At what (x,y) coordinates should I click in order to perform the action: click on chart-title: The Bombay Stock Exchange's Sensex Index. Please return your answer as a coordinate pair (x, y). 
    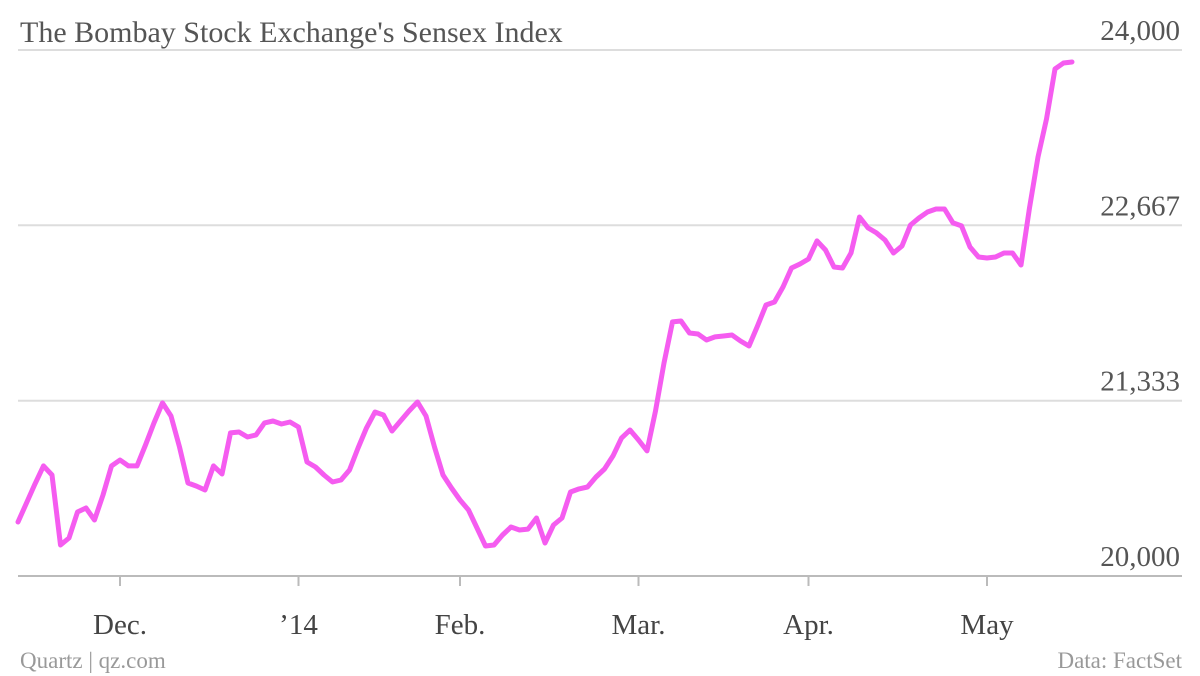
    Looking at the image, I should click on (291, 32).